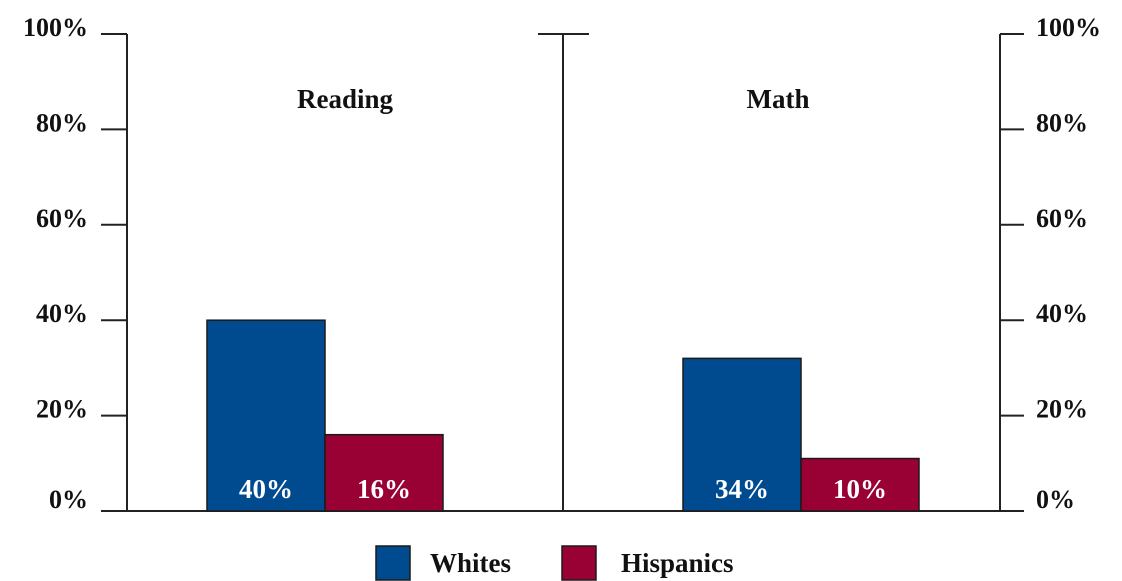  I want to click on right-tick-label: 60%, so click(1062, 218).